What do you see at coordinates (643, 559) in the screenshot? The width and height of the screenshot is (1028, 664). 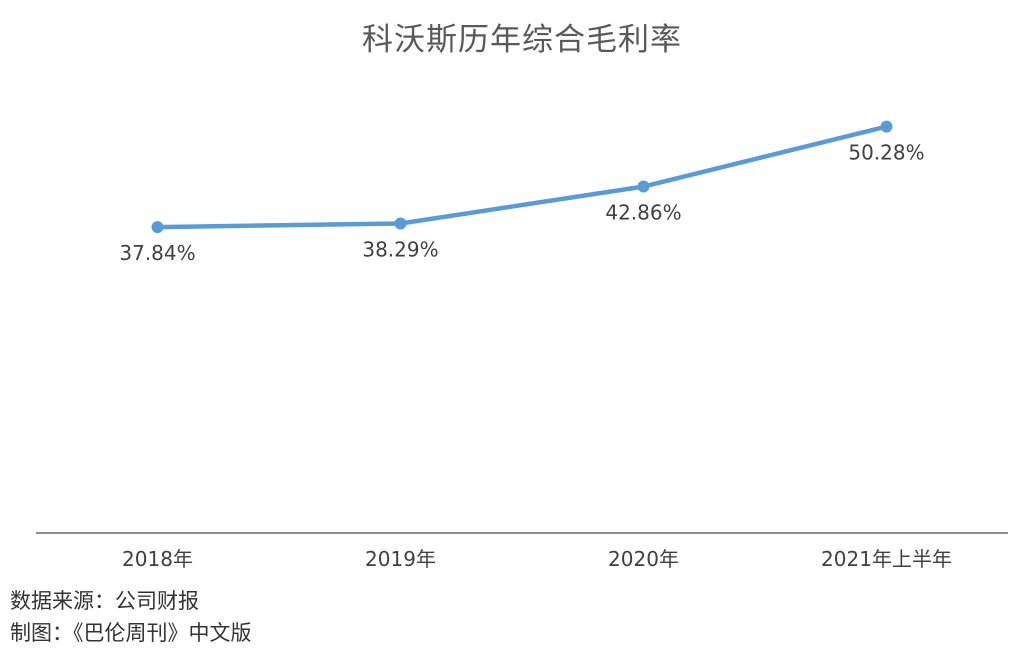 I see `x-tick-label-2: 2020年` at bounding box center [643, 559].